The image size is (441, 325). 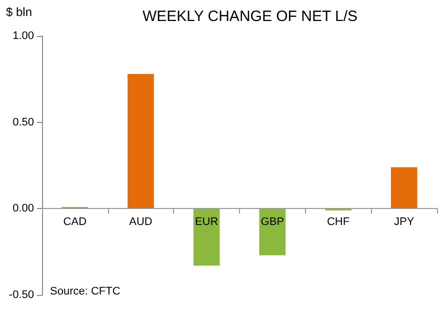 What do you see at coordinates (140, 222) in the screenshot?
I see `x-tick-label: AUD` at bounding box center [140, 222].